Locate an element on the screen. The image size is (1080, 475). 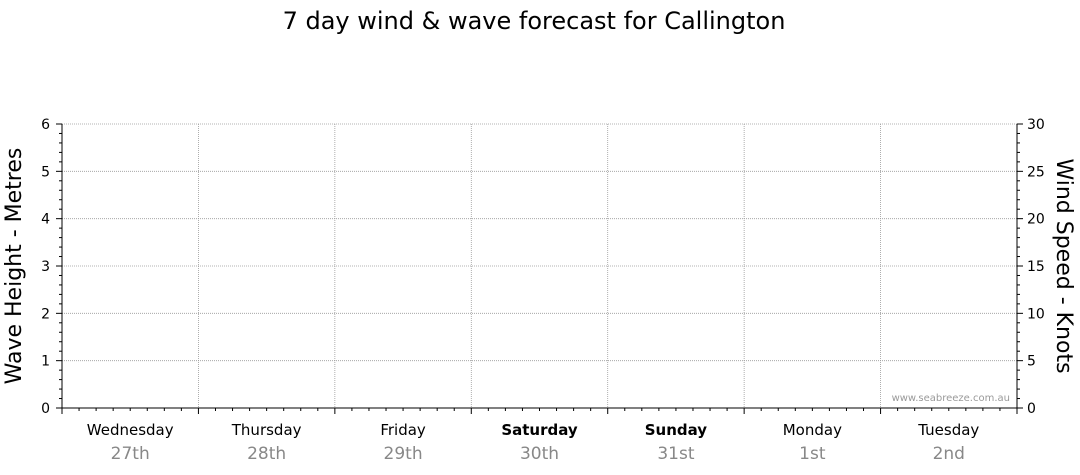
right-tick-label: 0 is located at coordinates (1031, 409).